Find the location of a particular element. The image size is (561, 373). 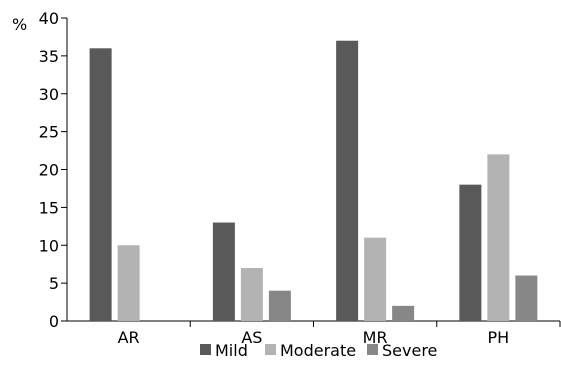

bar-moderate-mr is located at coordinates (375, 279).